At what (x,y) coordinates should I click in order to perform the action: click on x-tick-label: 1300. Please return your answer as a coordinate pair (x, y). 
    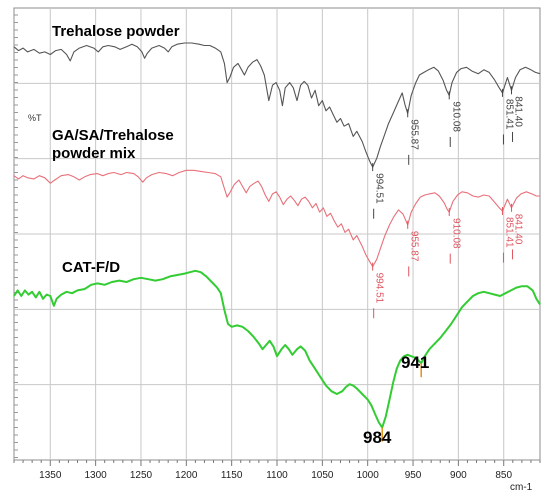
    Looking at the image, I should click on (95, 475).